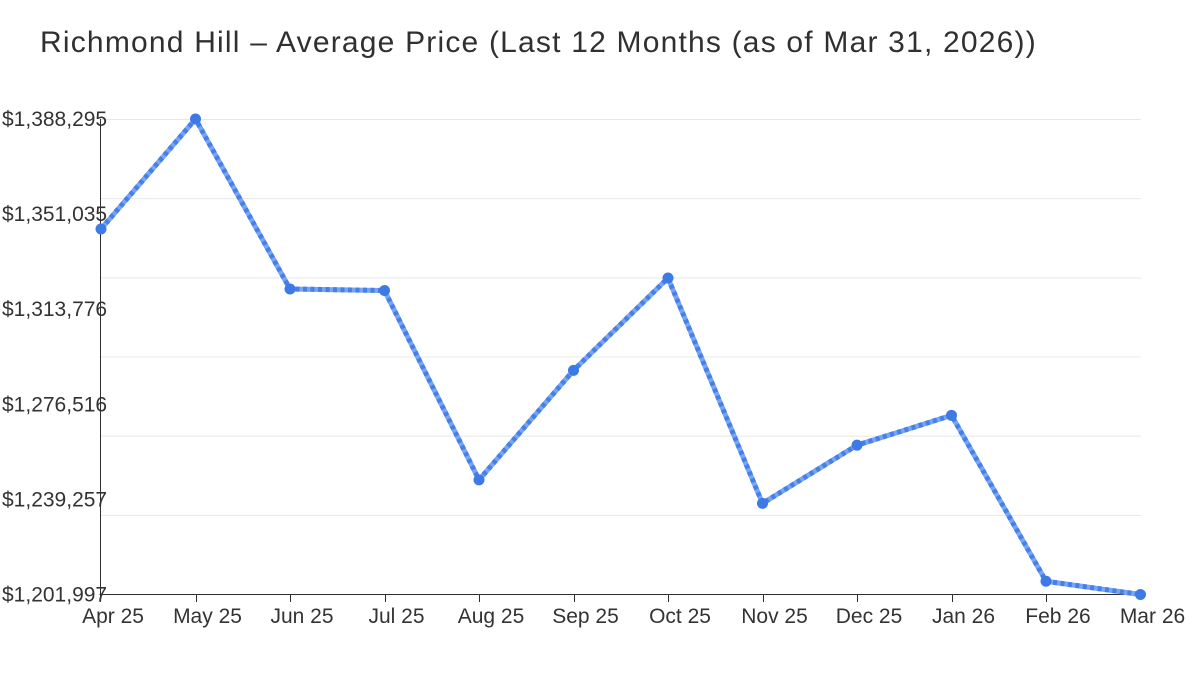 The width and height of the screenshot is (1200, 675). Describe the element at coordinates (54, 404) in the screenshot. I see `y-axis-label: $1,276,516` at that location.